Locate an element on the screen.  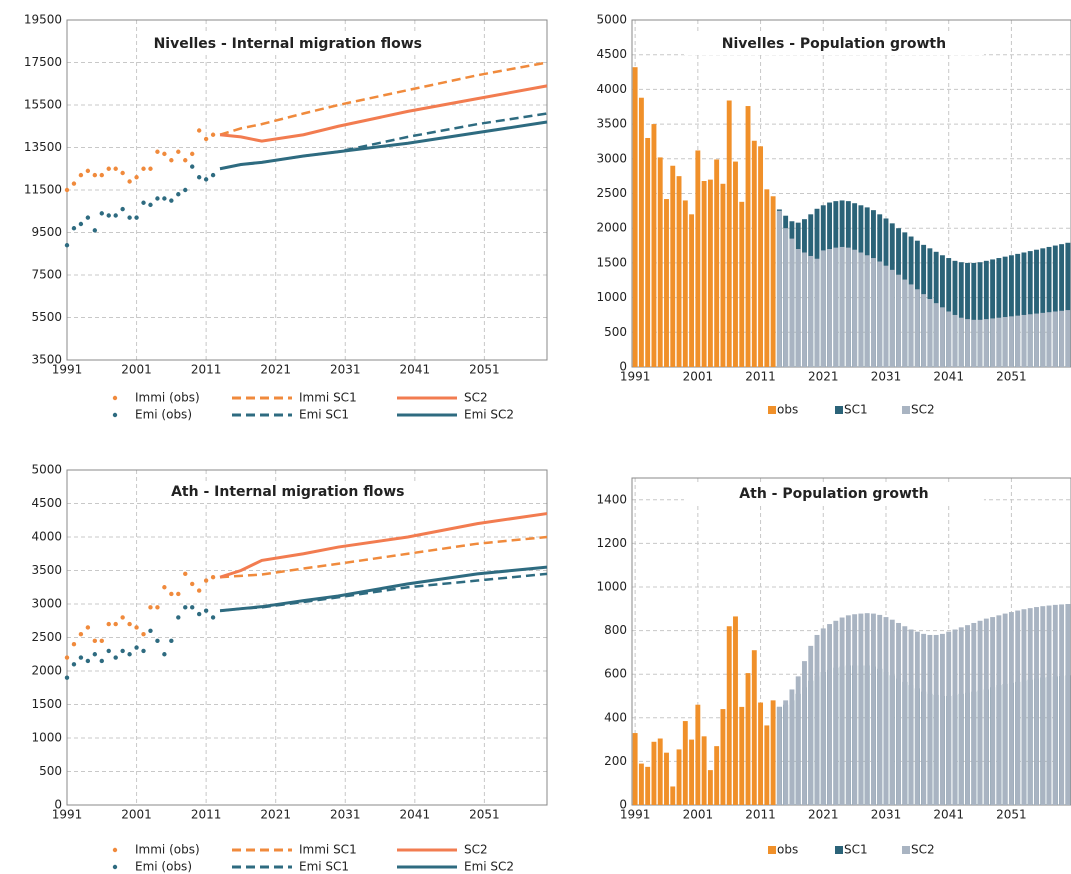
y-tick-label: 17500 is located at coordinates (43, 62).